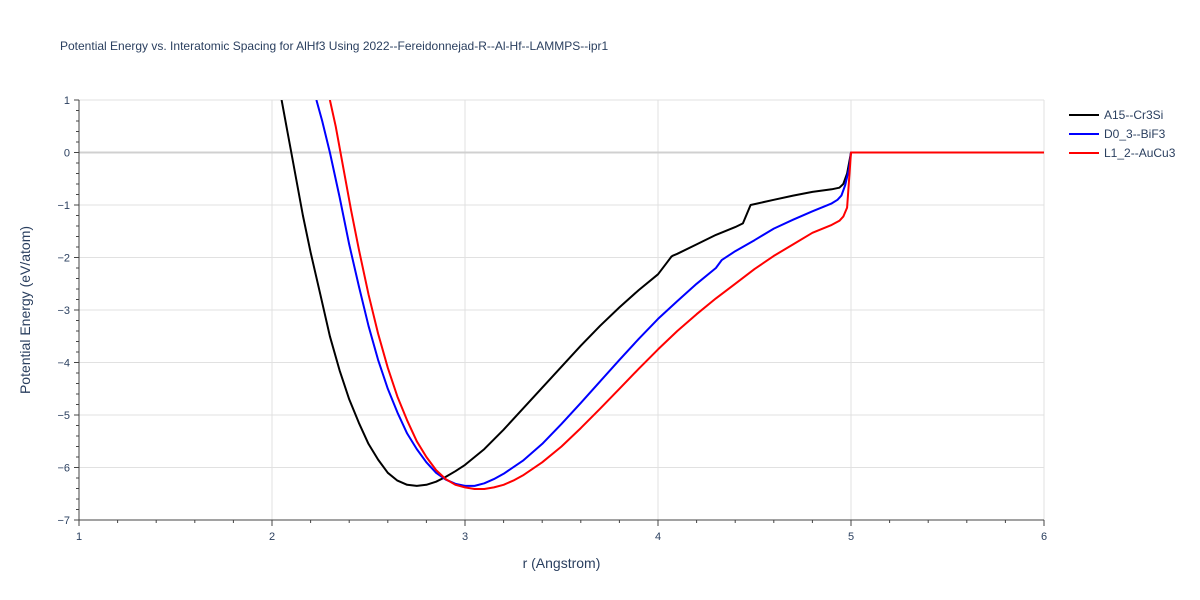 This screenshot has height=600, width=1200. Describe the element at coordinates (1044, 537) in the screenshot. I see `x-tick-label: 6` at that location.